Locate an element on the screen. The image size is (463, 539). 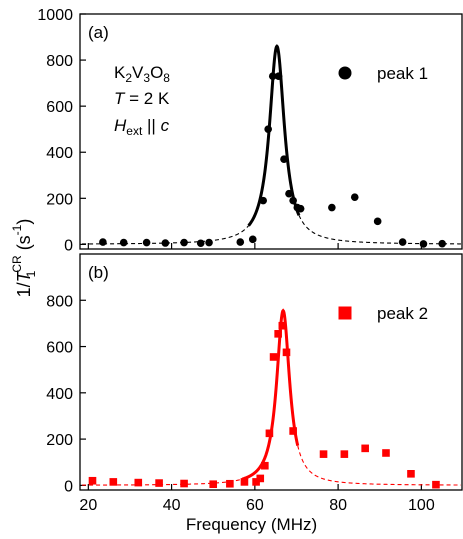
annotation-field: Hext || c is located at coordinates (142, 127).